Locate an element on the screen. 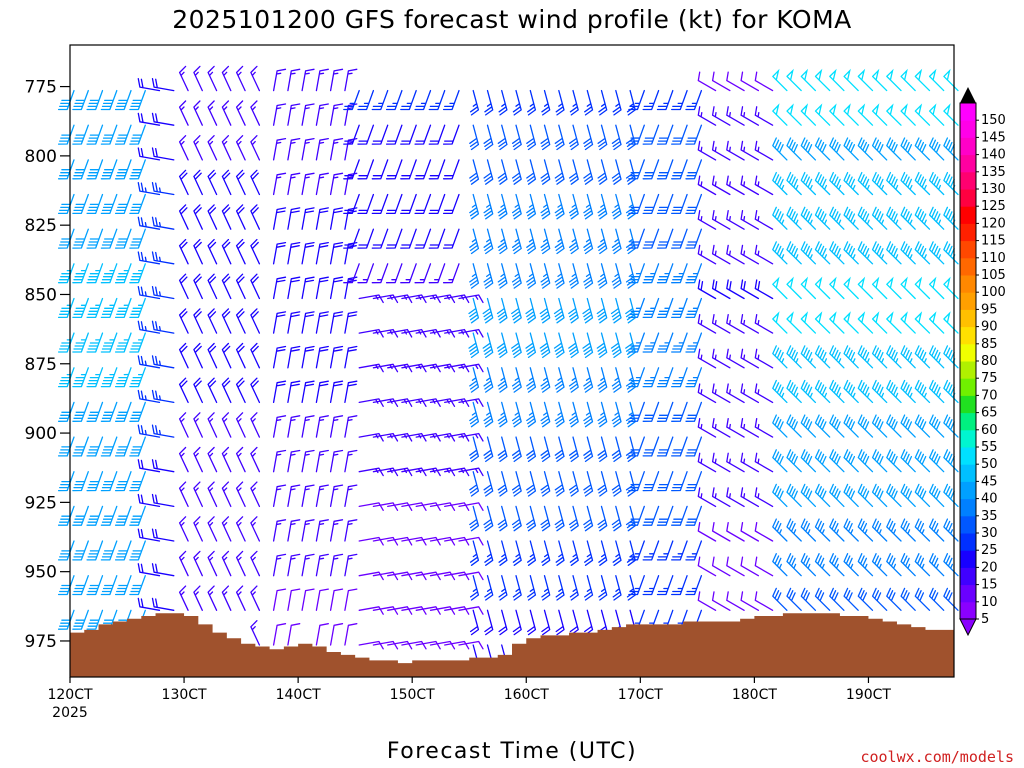 The image size is (1024, 768). colorbar-label: 100 is located at coordinates (993, 292).